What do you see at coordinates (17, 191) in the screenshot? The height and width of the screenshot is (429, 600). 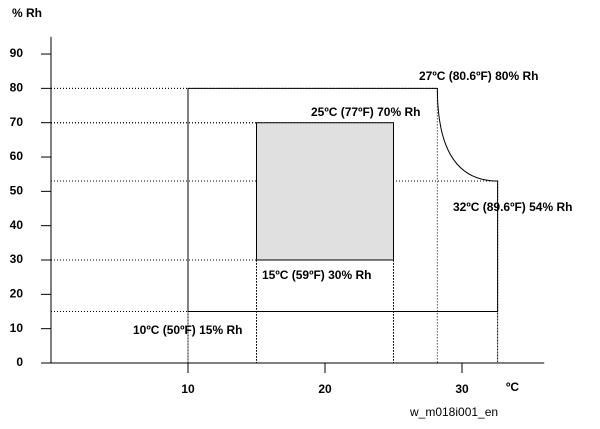 I see `y-tick-label: 50` at bounding box center [17, 191].